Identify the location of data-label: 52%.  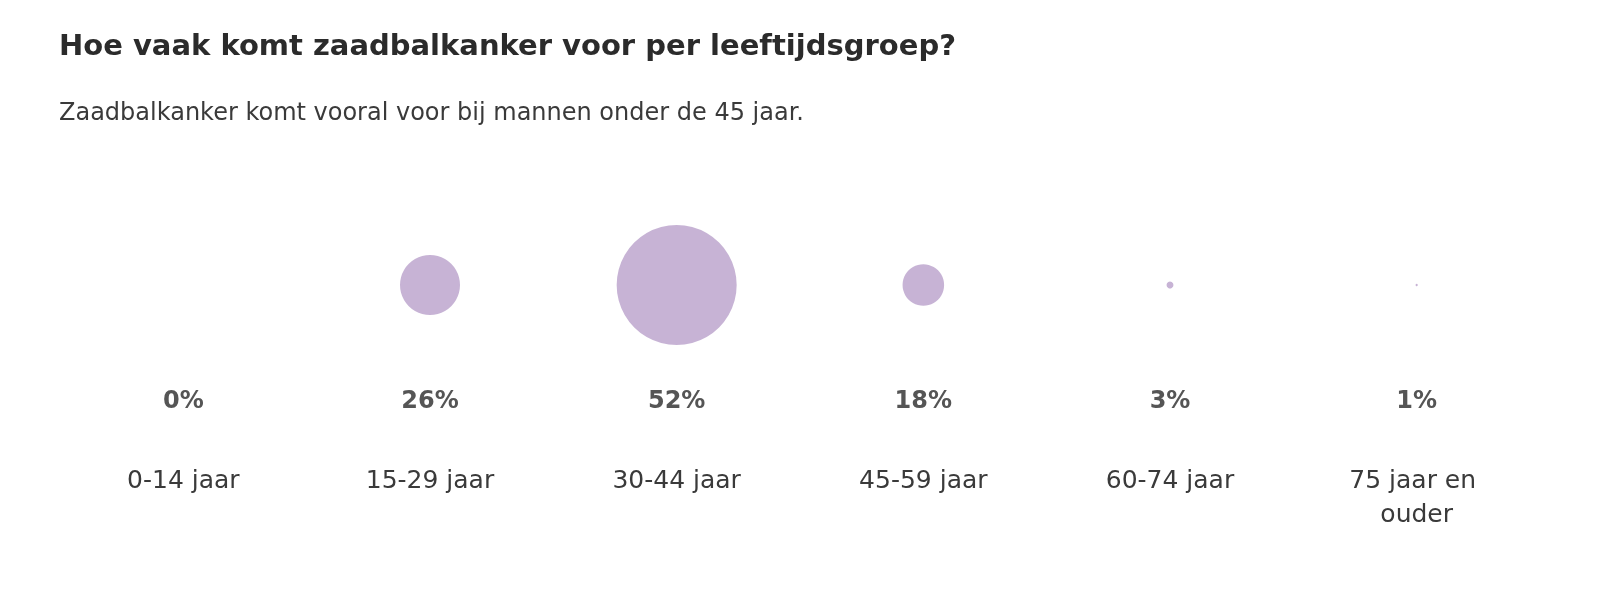
(676, 400).